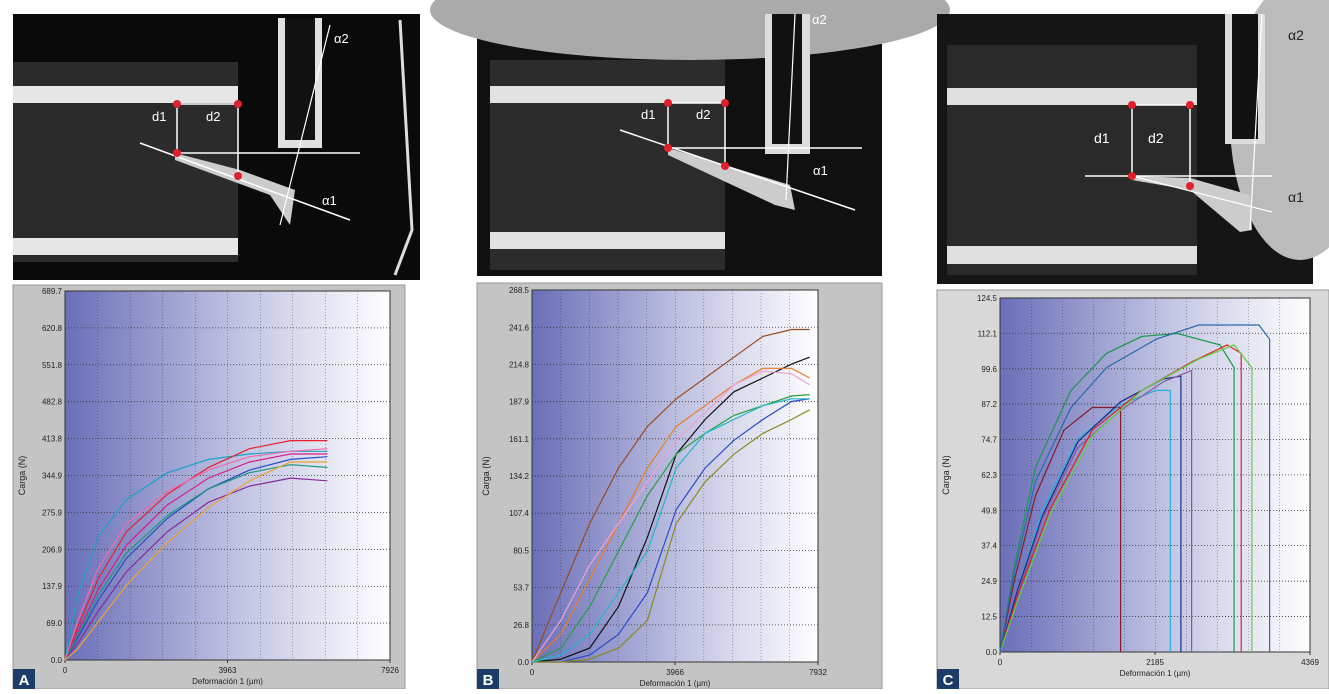  What do you see at coordinates (989, 475) in the screenshot?
I see `y-tick-label: 62.3` at bounding box center [989, 475].